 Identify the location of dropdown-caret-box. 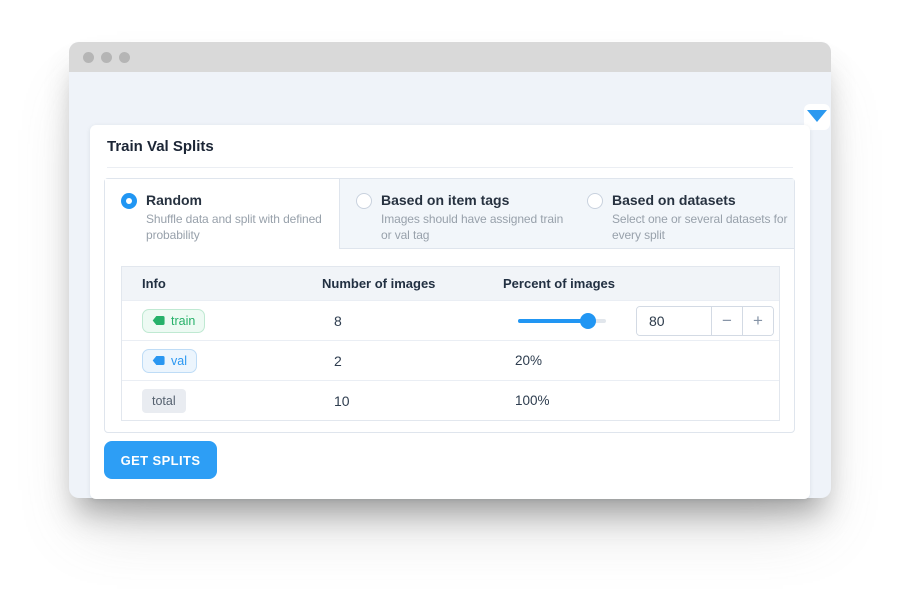
(817, 117).